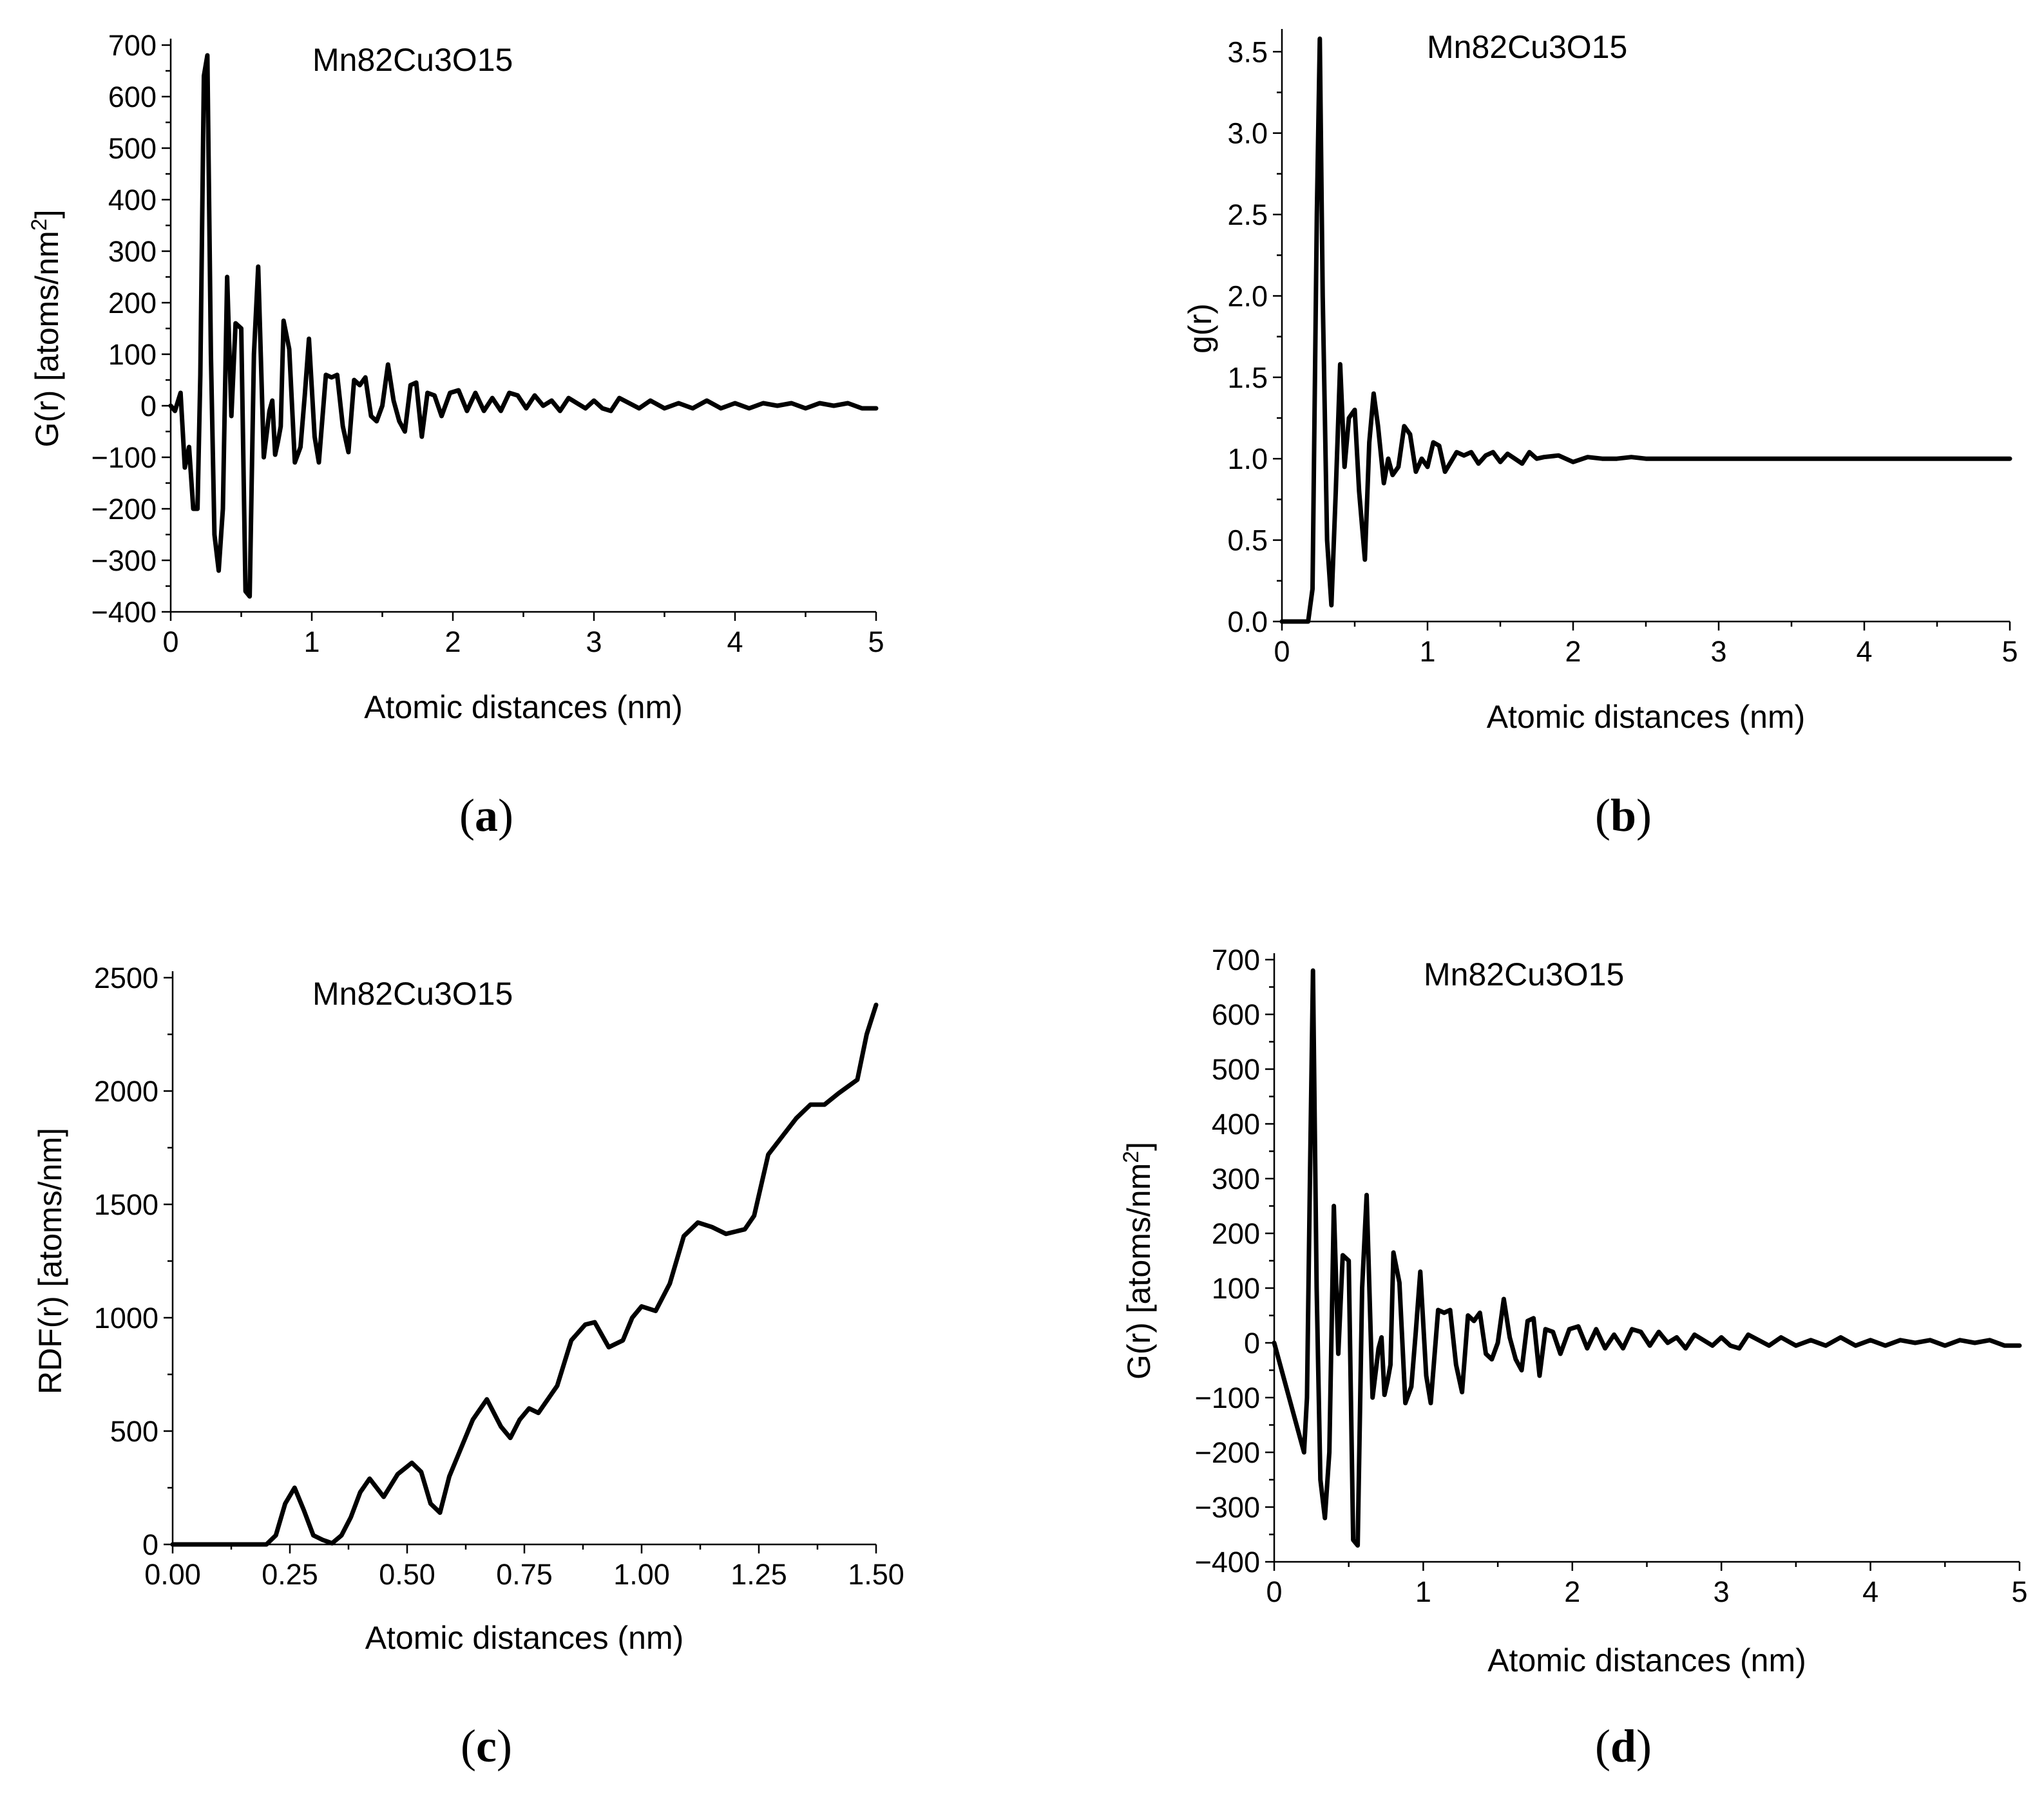 The height and width of the screenshot is (1813, 2044). I want to click on x-tick-label: 1.25, so click(759, 1574).